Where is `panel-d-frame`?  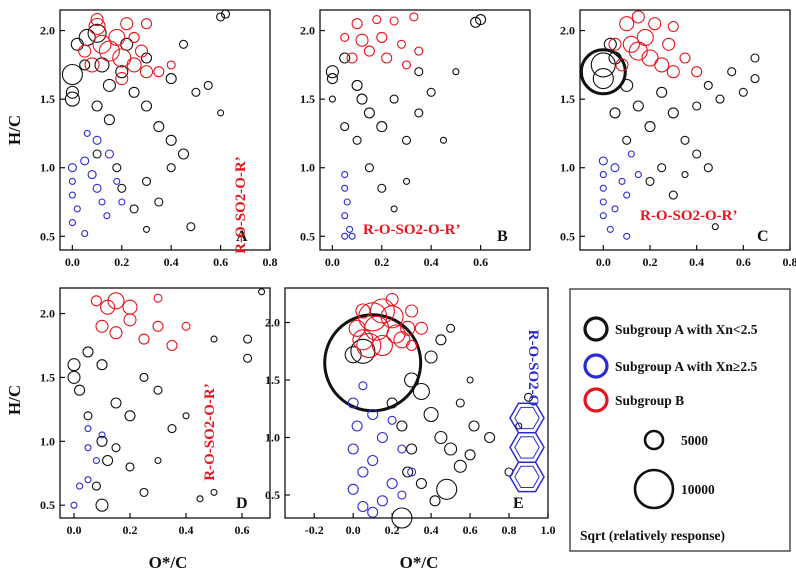
panel-d-frame is located at coordinates (165, 403).